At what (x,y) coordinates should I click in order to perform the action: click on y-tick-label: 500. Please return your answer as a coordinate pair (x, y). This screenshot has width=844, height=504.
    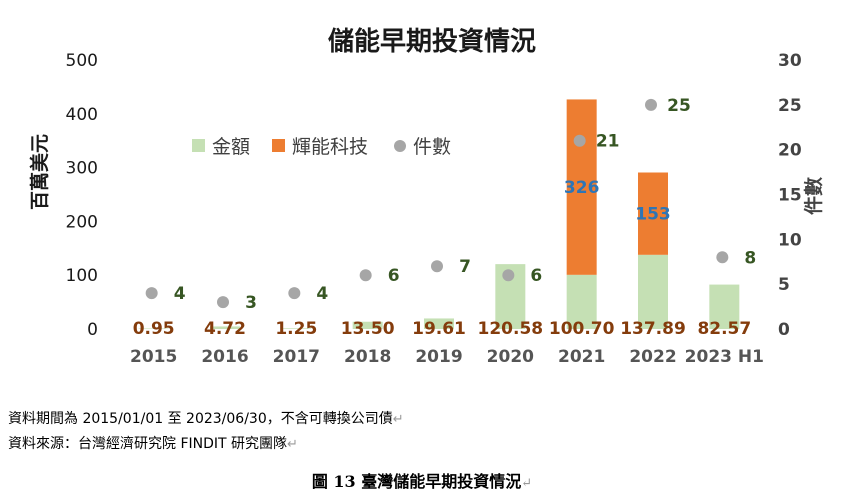
    Looking at the image, I should click on (82, 61).